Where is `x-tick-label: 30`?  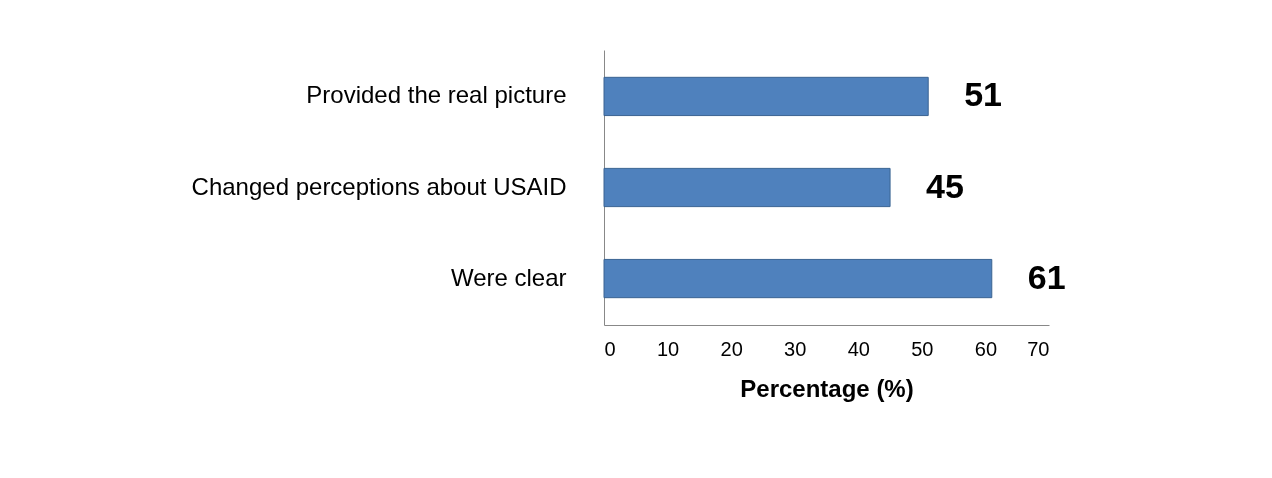
x-tick-label: 30 is located at coordinates (795, 348).